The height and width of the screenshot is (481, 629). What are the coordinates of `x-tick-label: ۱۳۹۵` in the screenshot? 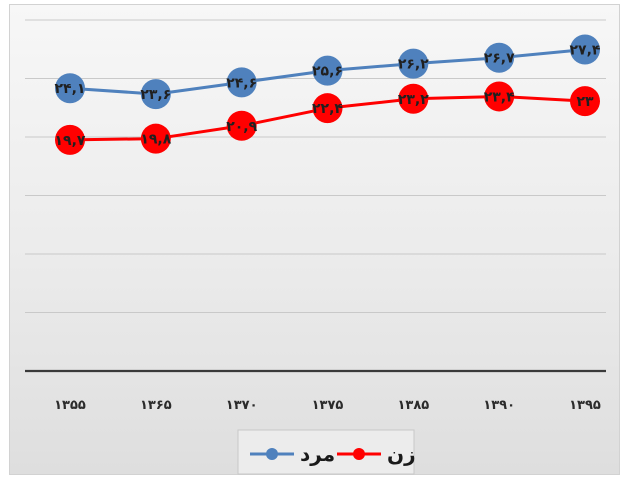 It's located at (585, 405).